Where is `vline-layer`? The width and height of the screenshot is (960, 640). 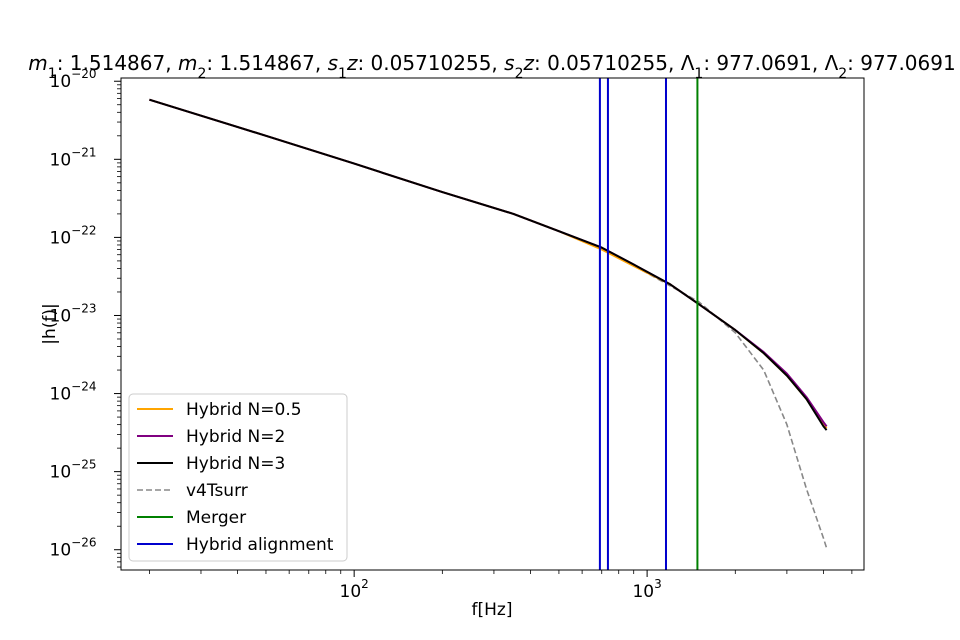 vline-layer is located at coordinates (648, 324).